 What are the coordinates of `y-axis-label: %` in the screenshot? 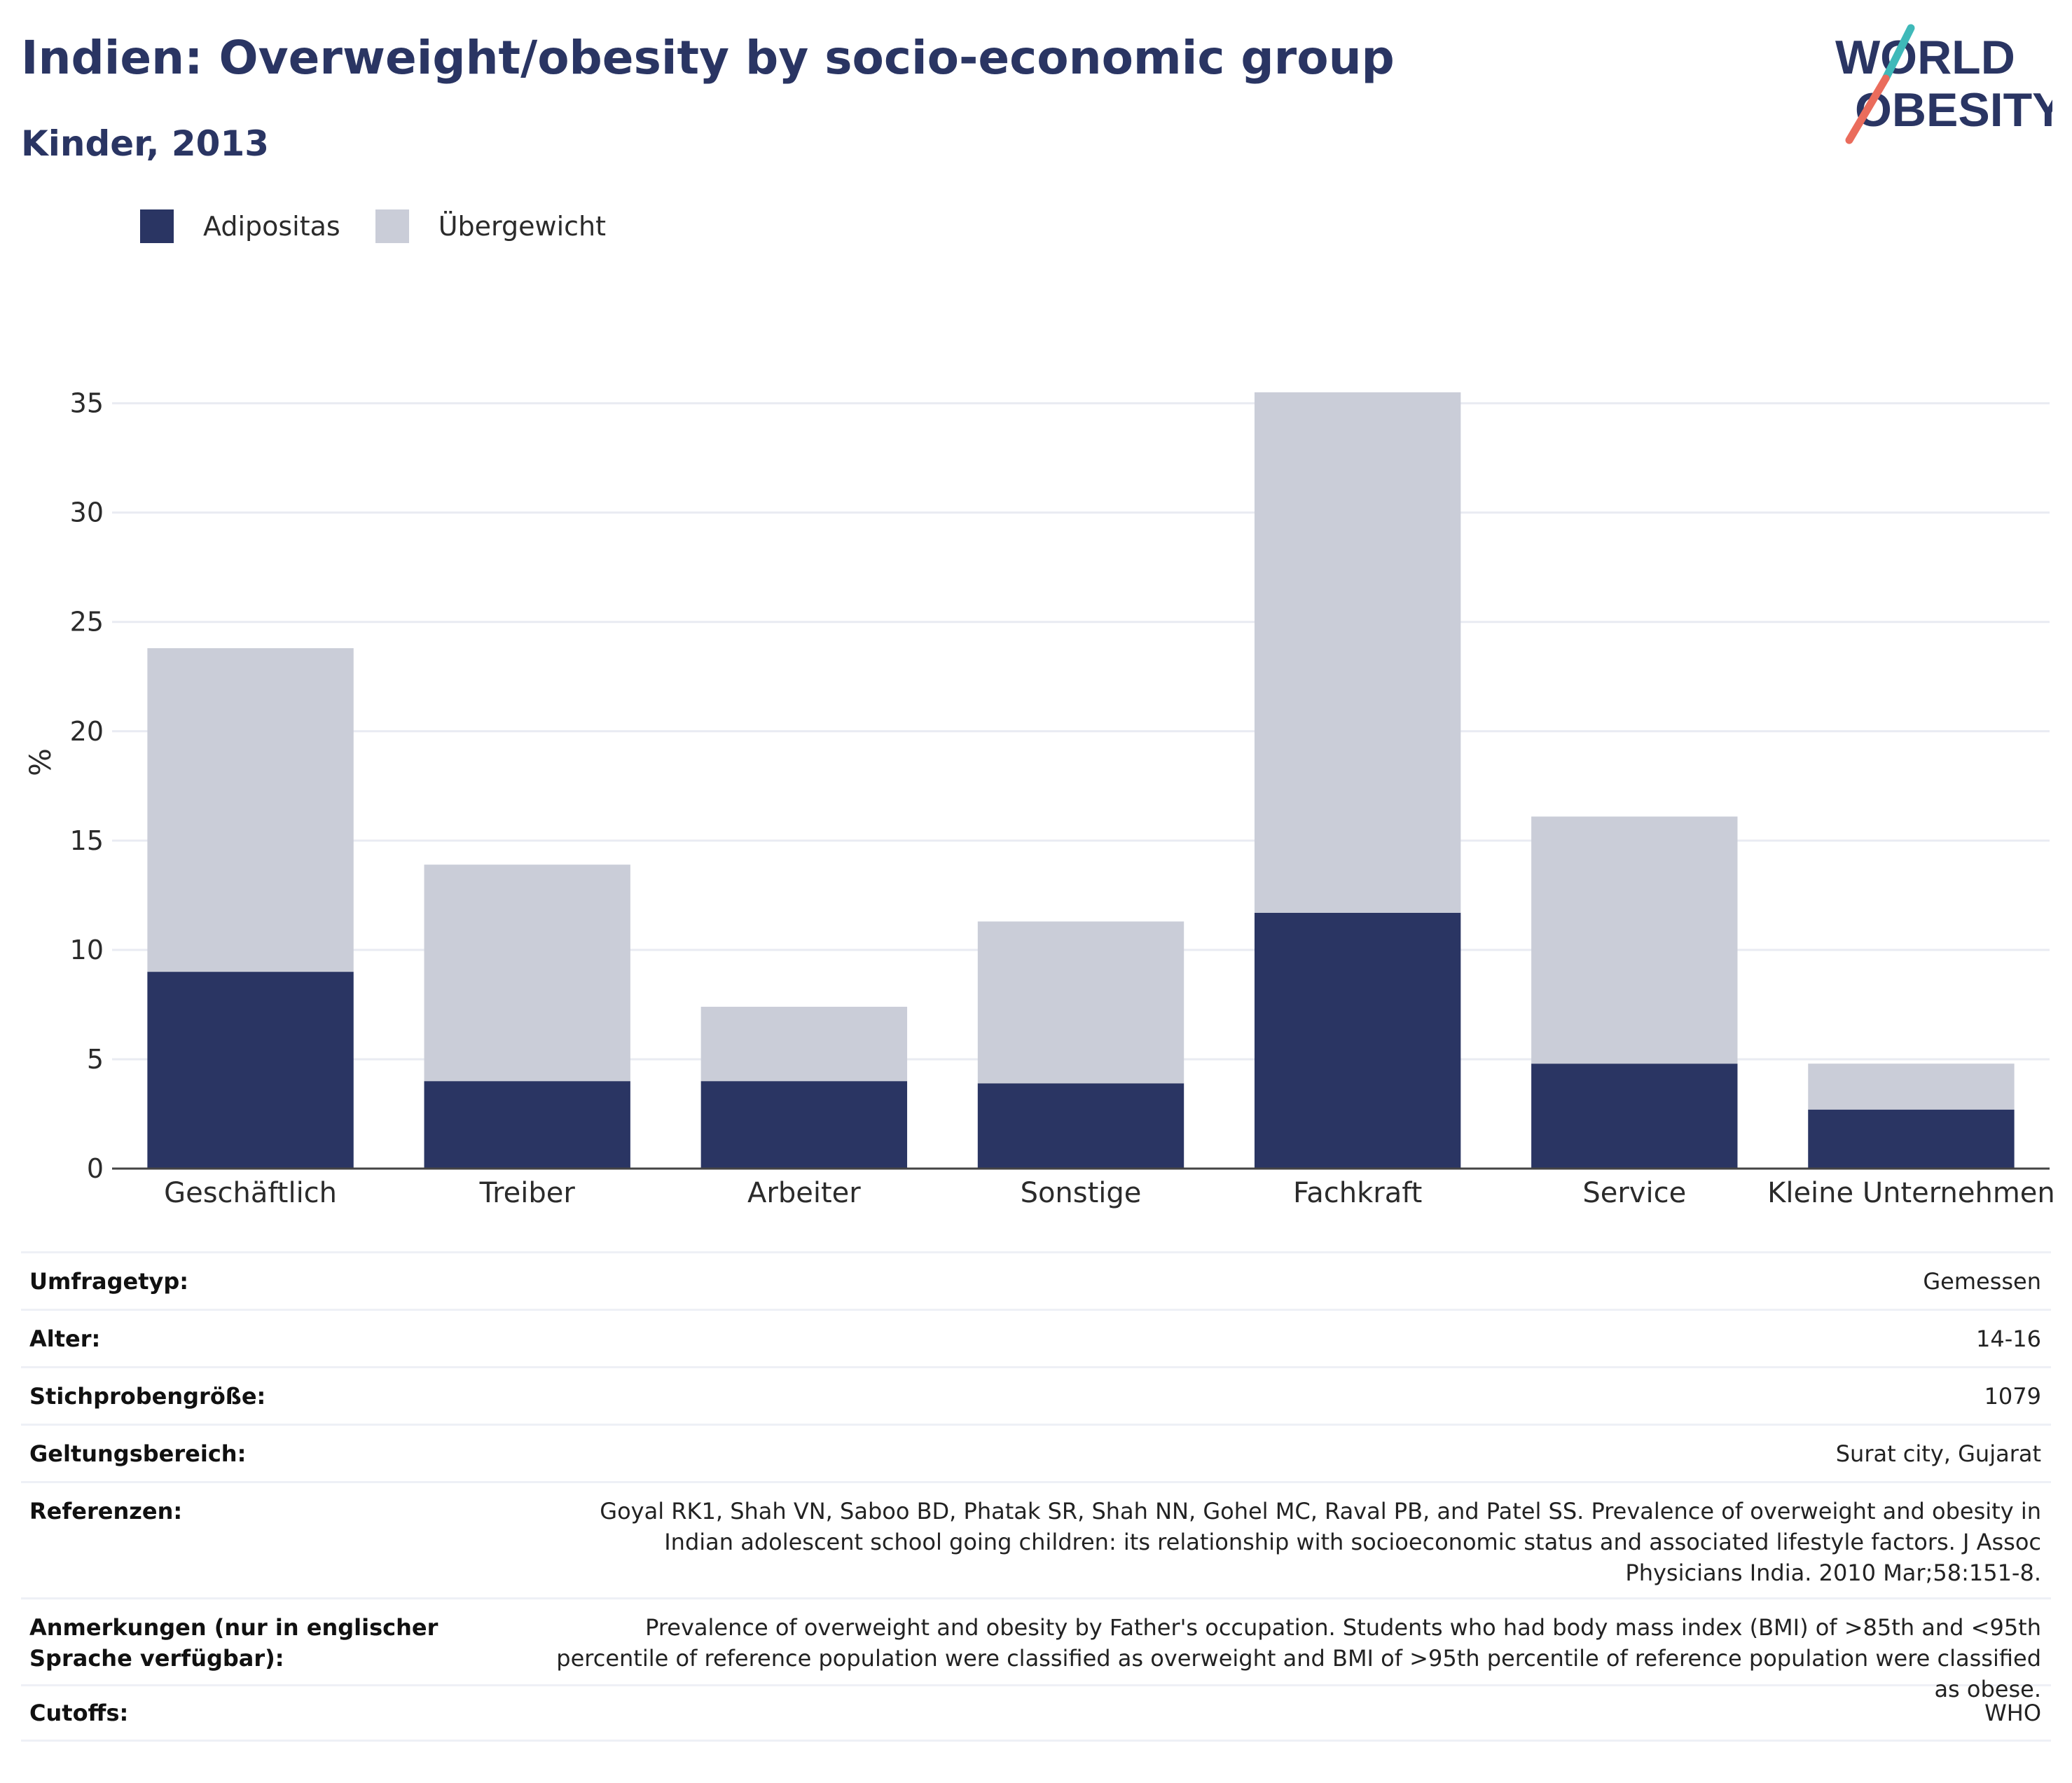 It's located at (40, 762).